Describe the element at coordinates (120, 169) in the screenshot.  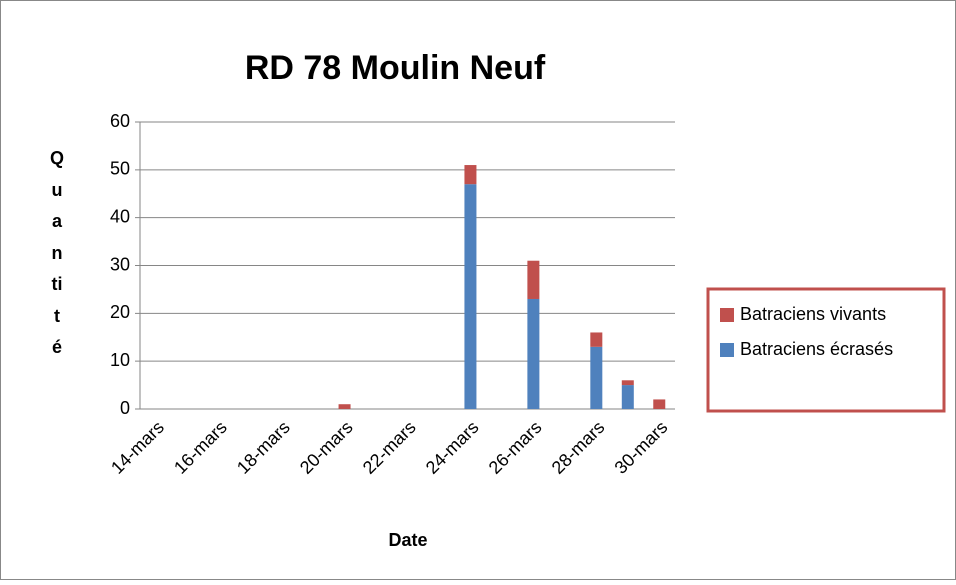
I see `y-tick-label: 50` at that location.